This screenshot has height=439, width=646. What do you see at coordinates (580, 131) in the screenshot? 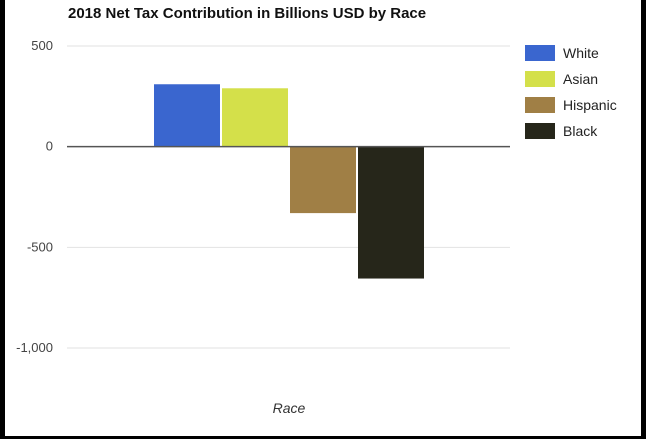
I see `legend-label-black: Black` at bounding box center [580, 131].